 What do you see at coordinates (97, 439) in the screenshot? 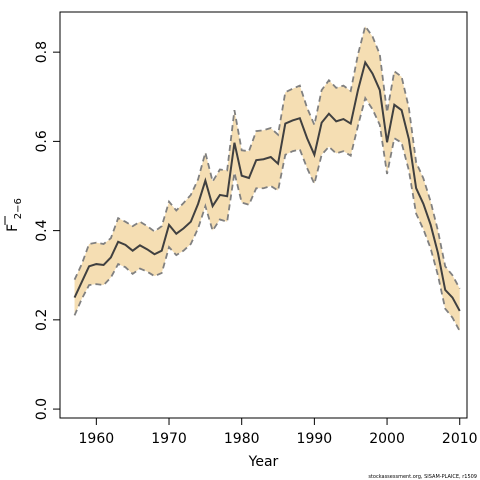
I see `x-tick-label: 1960` at bounding box center [97, 439].